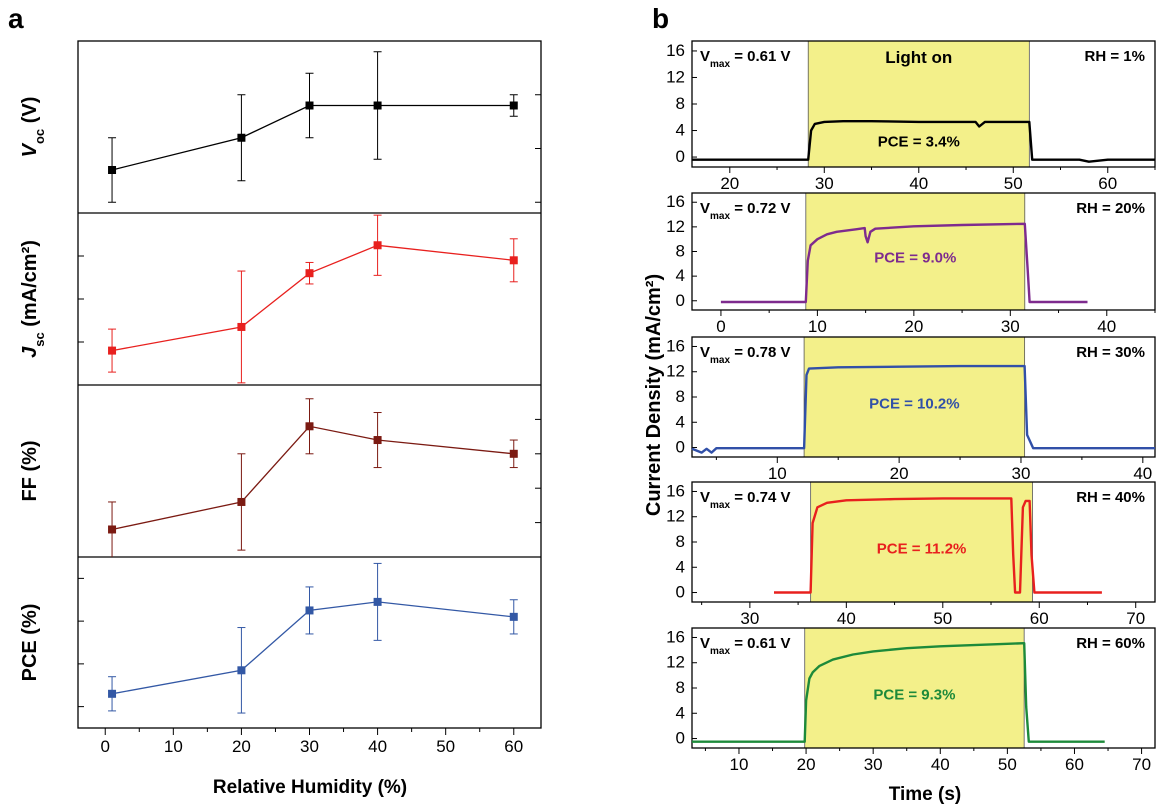 The image size is (1159, 808). I want to click on vmax-value: = 0.72 V, so click(760, 208).